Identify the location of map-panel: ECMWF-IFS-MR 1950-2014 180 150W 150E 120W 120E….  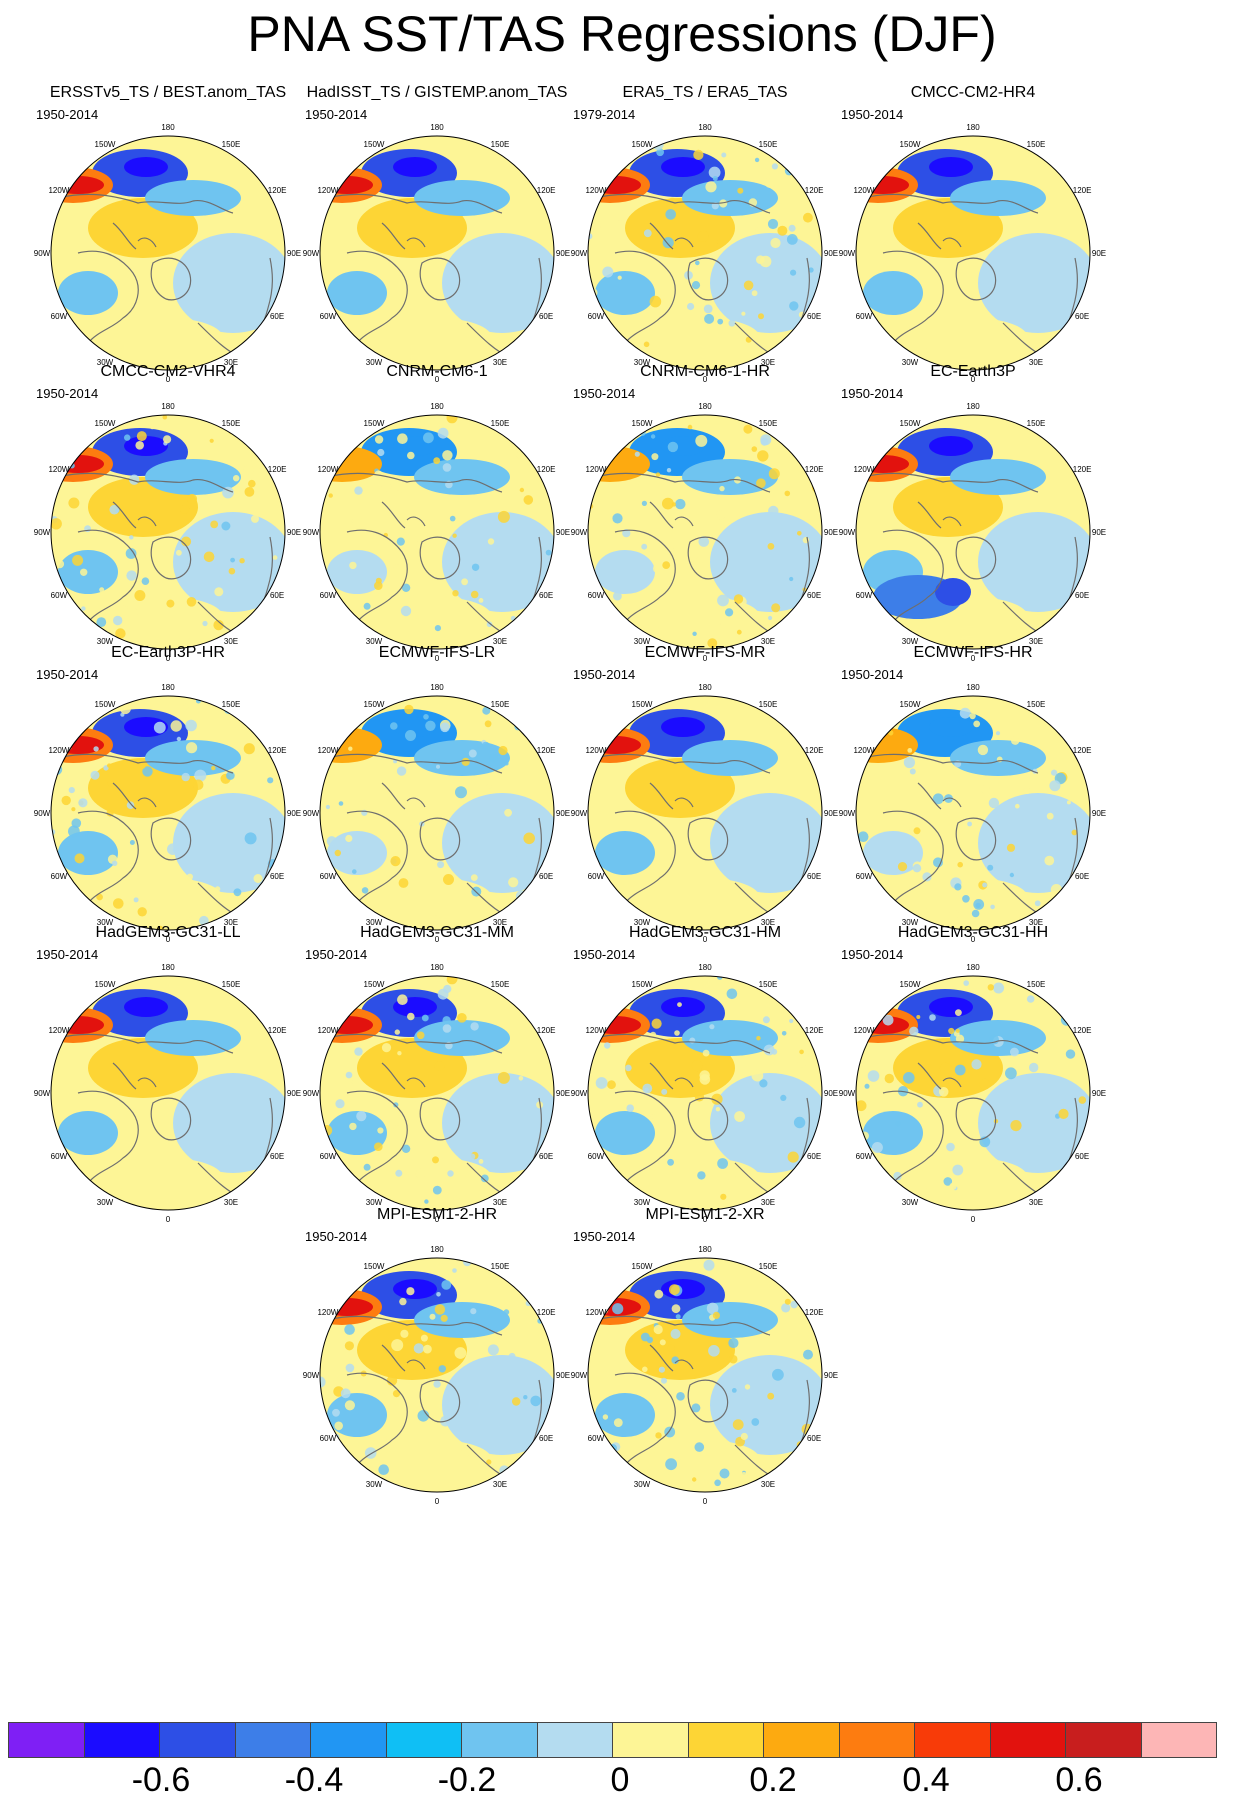
(705, 803).